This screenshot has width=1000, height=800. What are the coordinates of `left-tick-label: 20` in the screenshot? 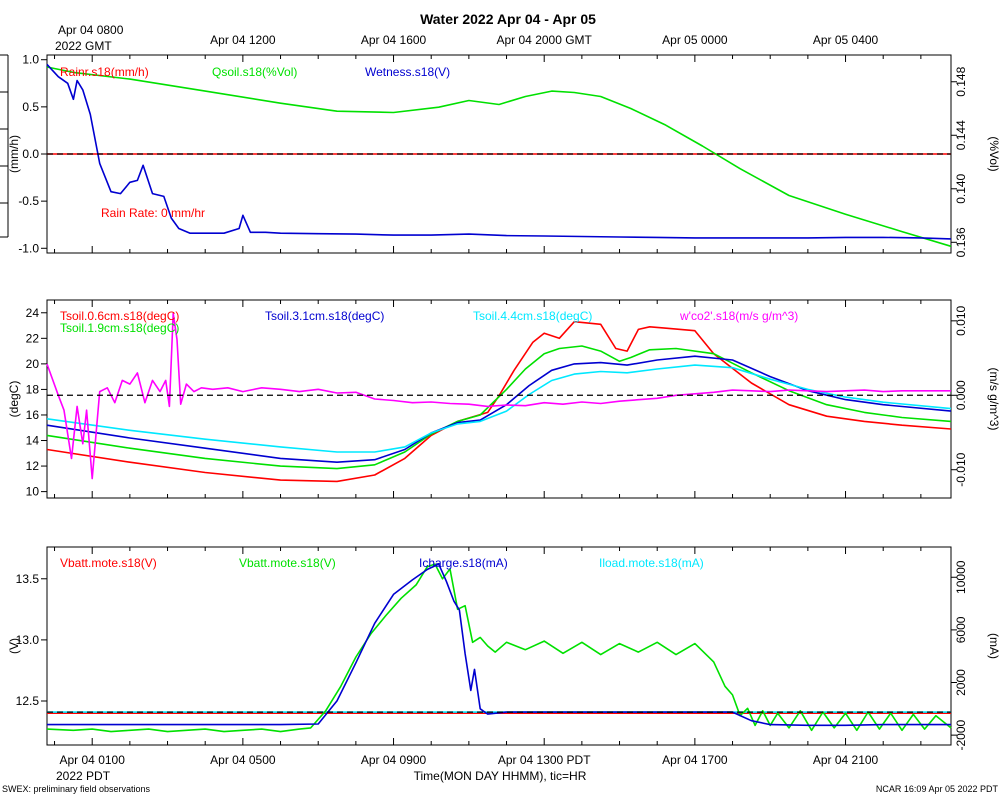 It's located at (33, 364).